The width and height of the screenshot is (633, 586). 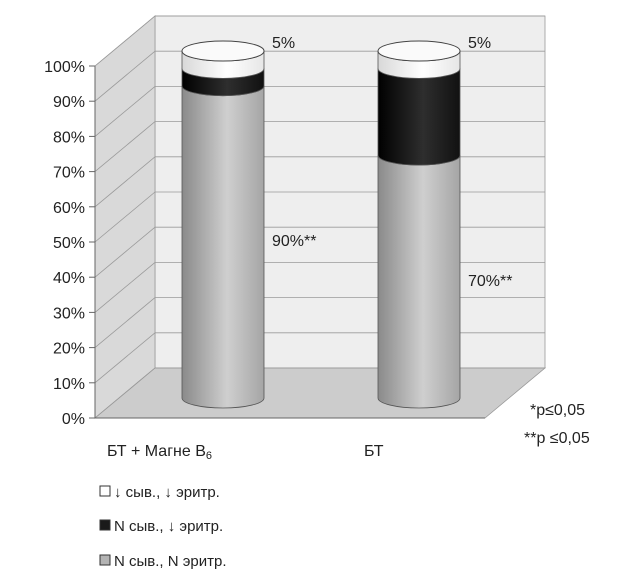 What do you see at coordinates (69, 349) in the screenshot?
I see `y-tick-label: 20%` at bounding box center [69, 349].